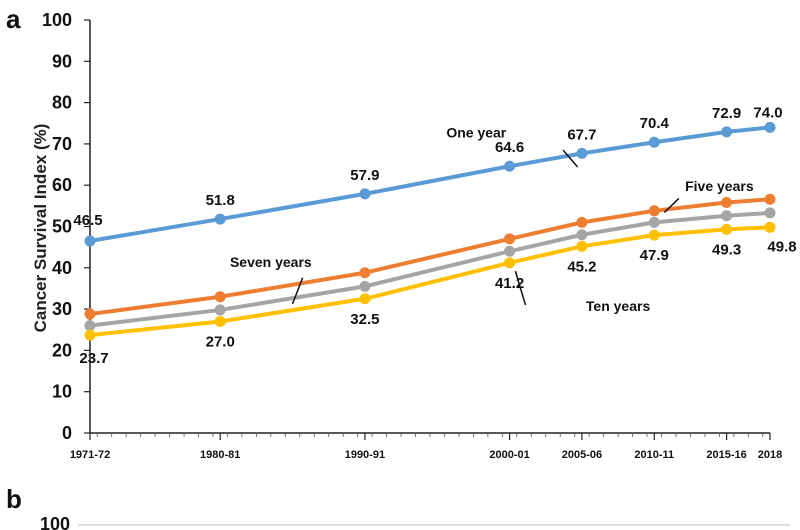  Describe the element at coordinates (62, 61) in the screenshot. I see `y-tick-label: 90` at that location.